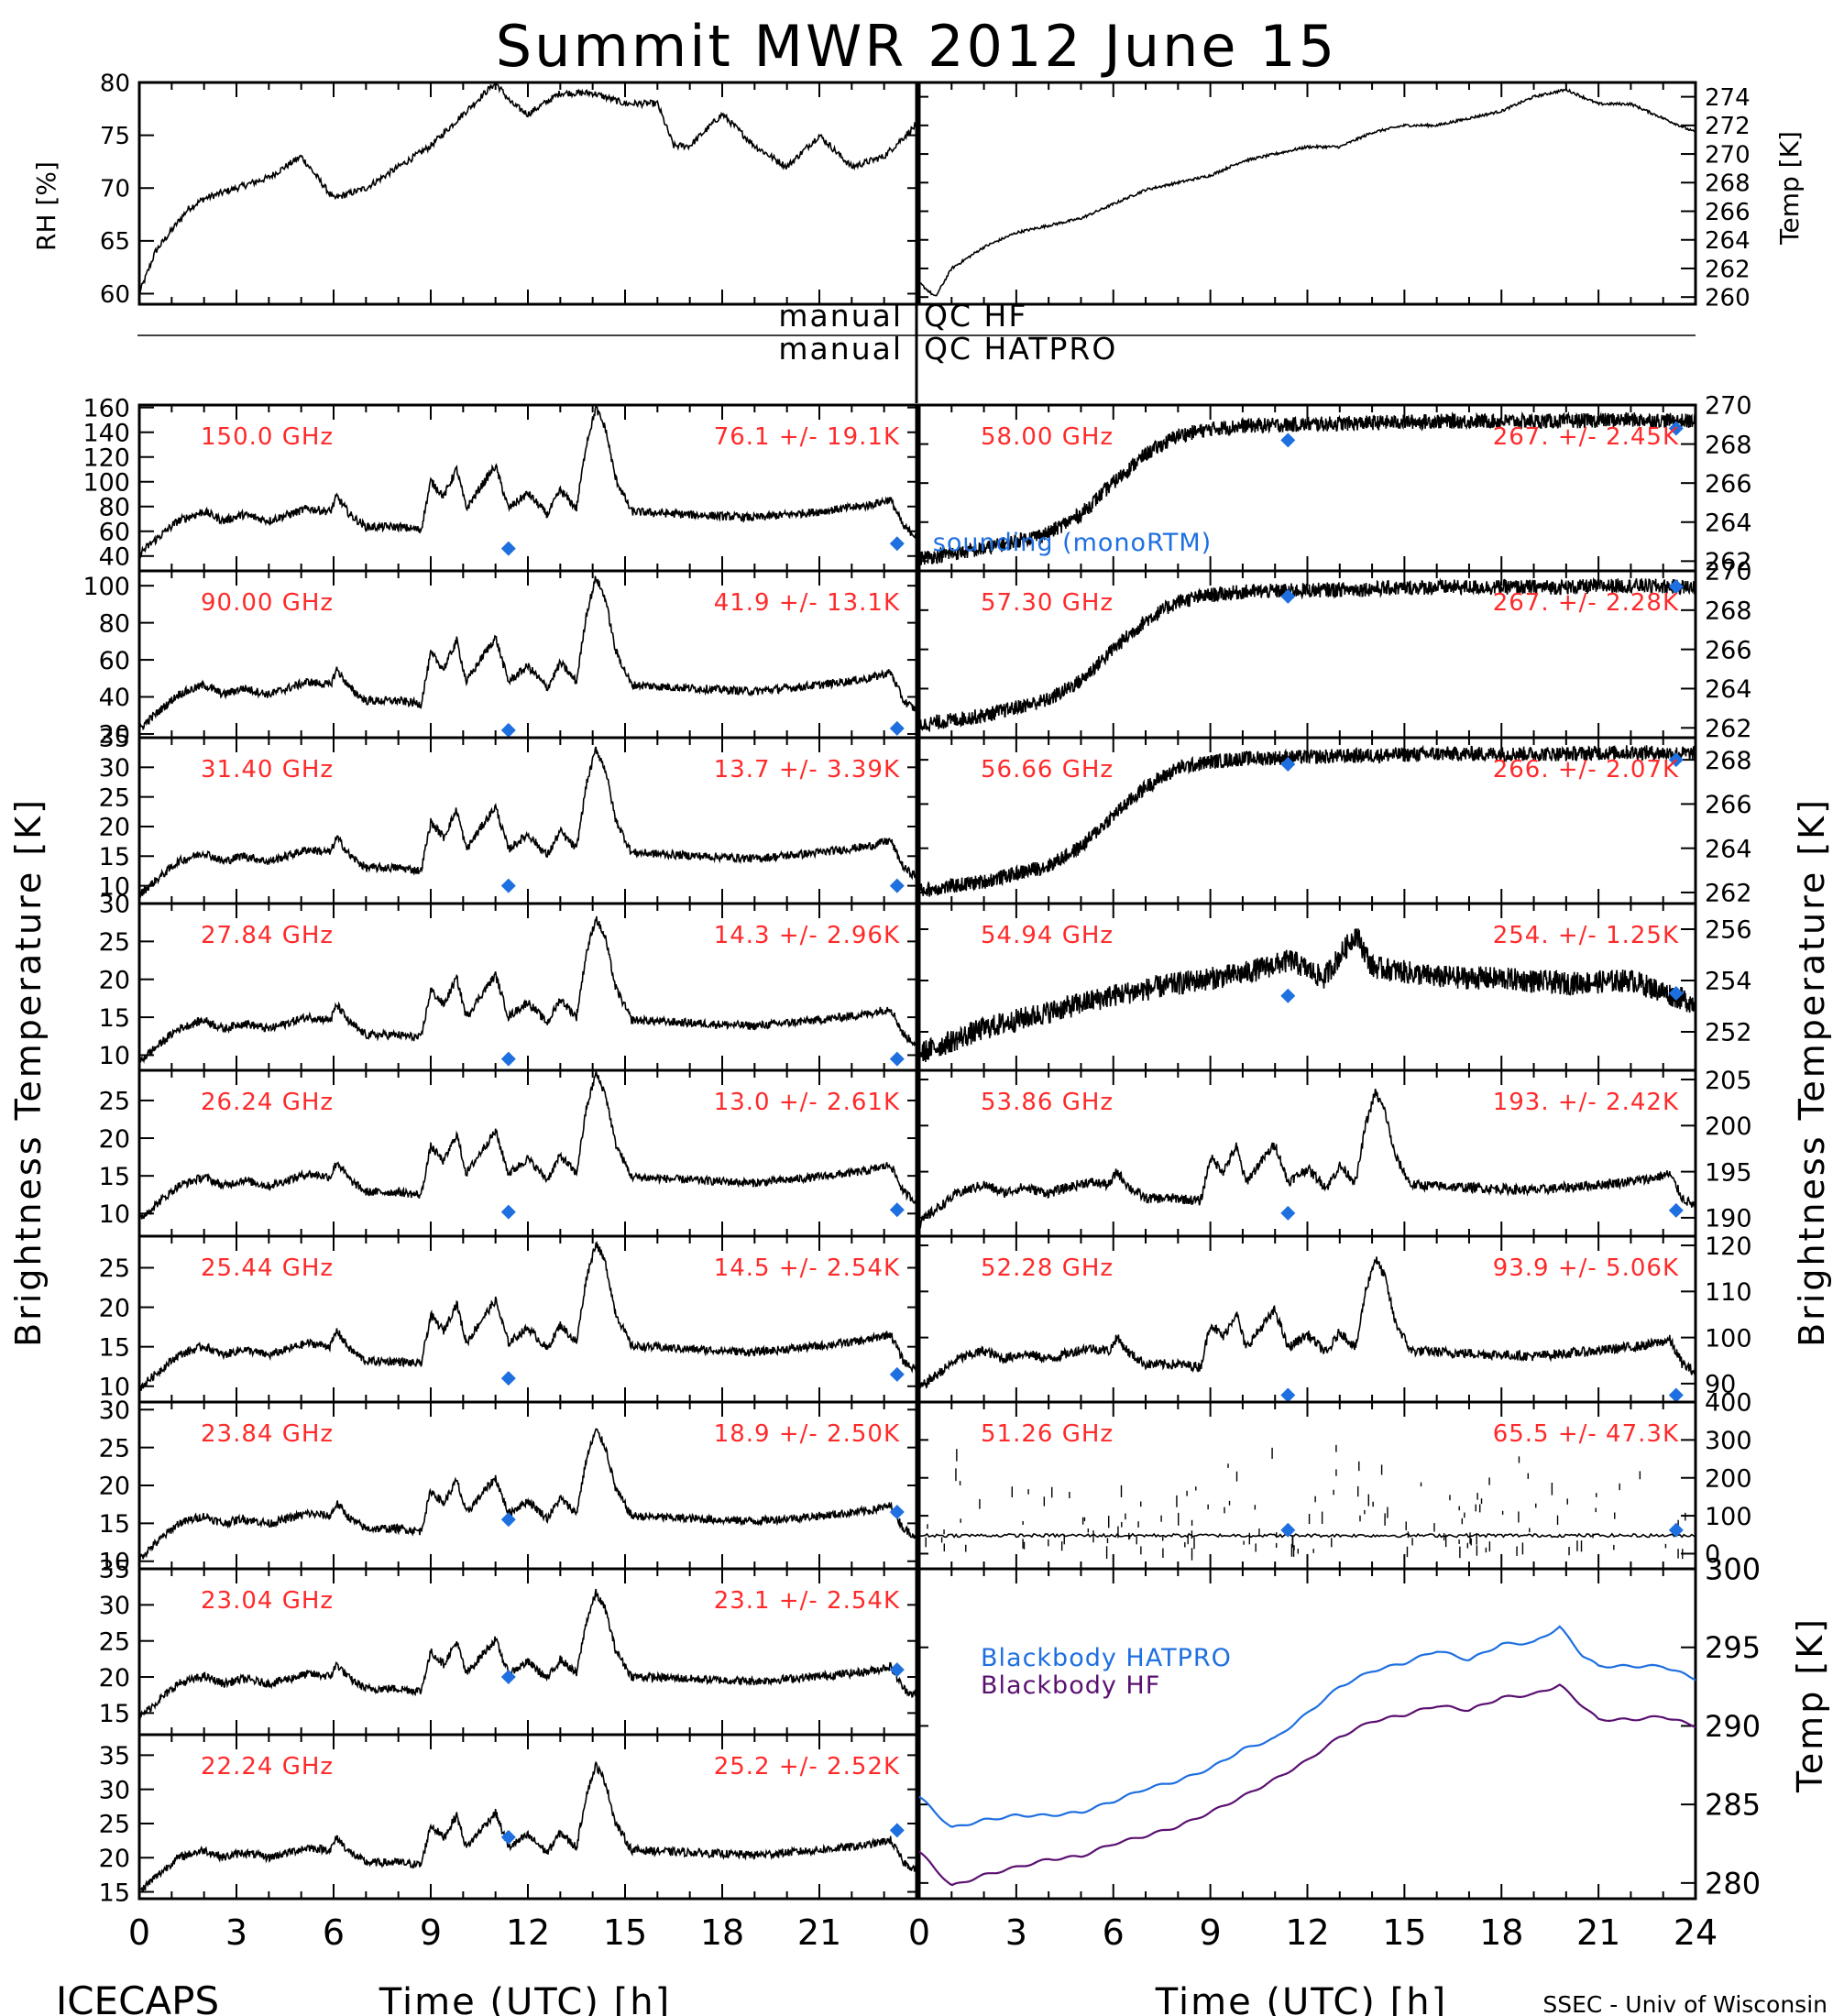 The height and width of the screenshot is (2016, 1833). Describe the element at coordinates (267, 603) in the screenshot. I see `channel-label: 90.00 GHz` at that location.